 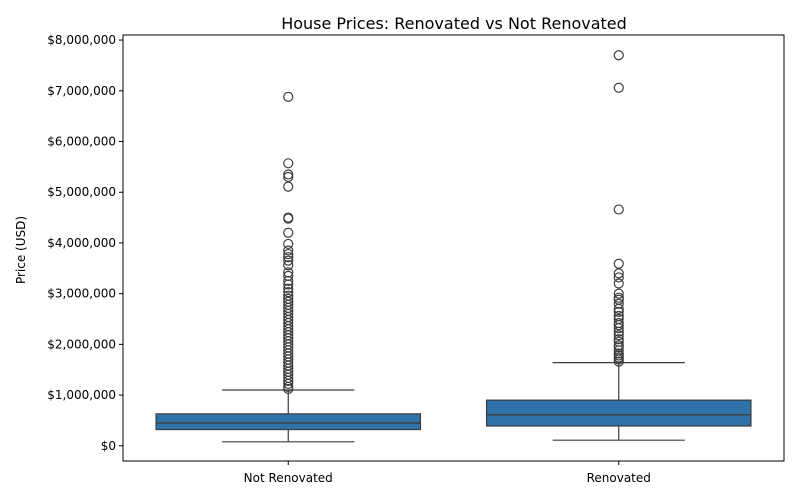 I want to click on y-tick-label: $6,000,000, so click(x=81, y=142).